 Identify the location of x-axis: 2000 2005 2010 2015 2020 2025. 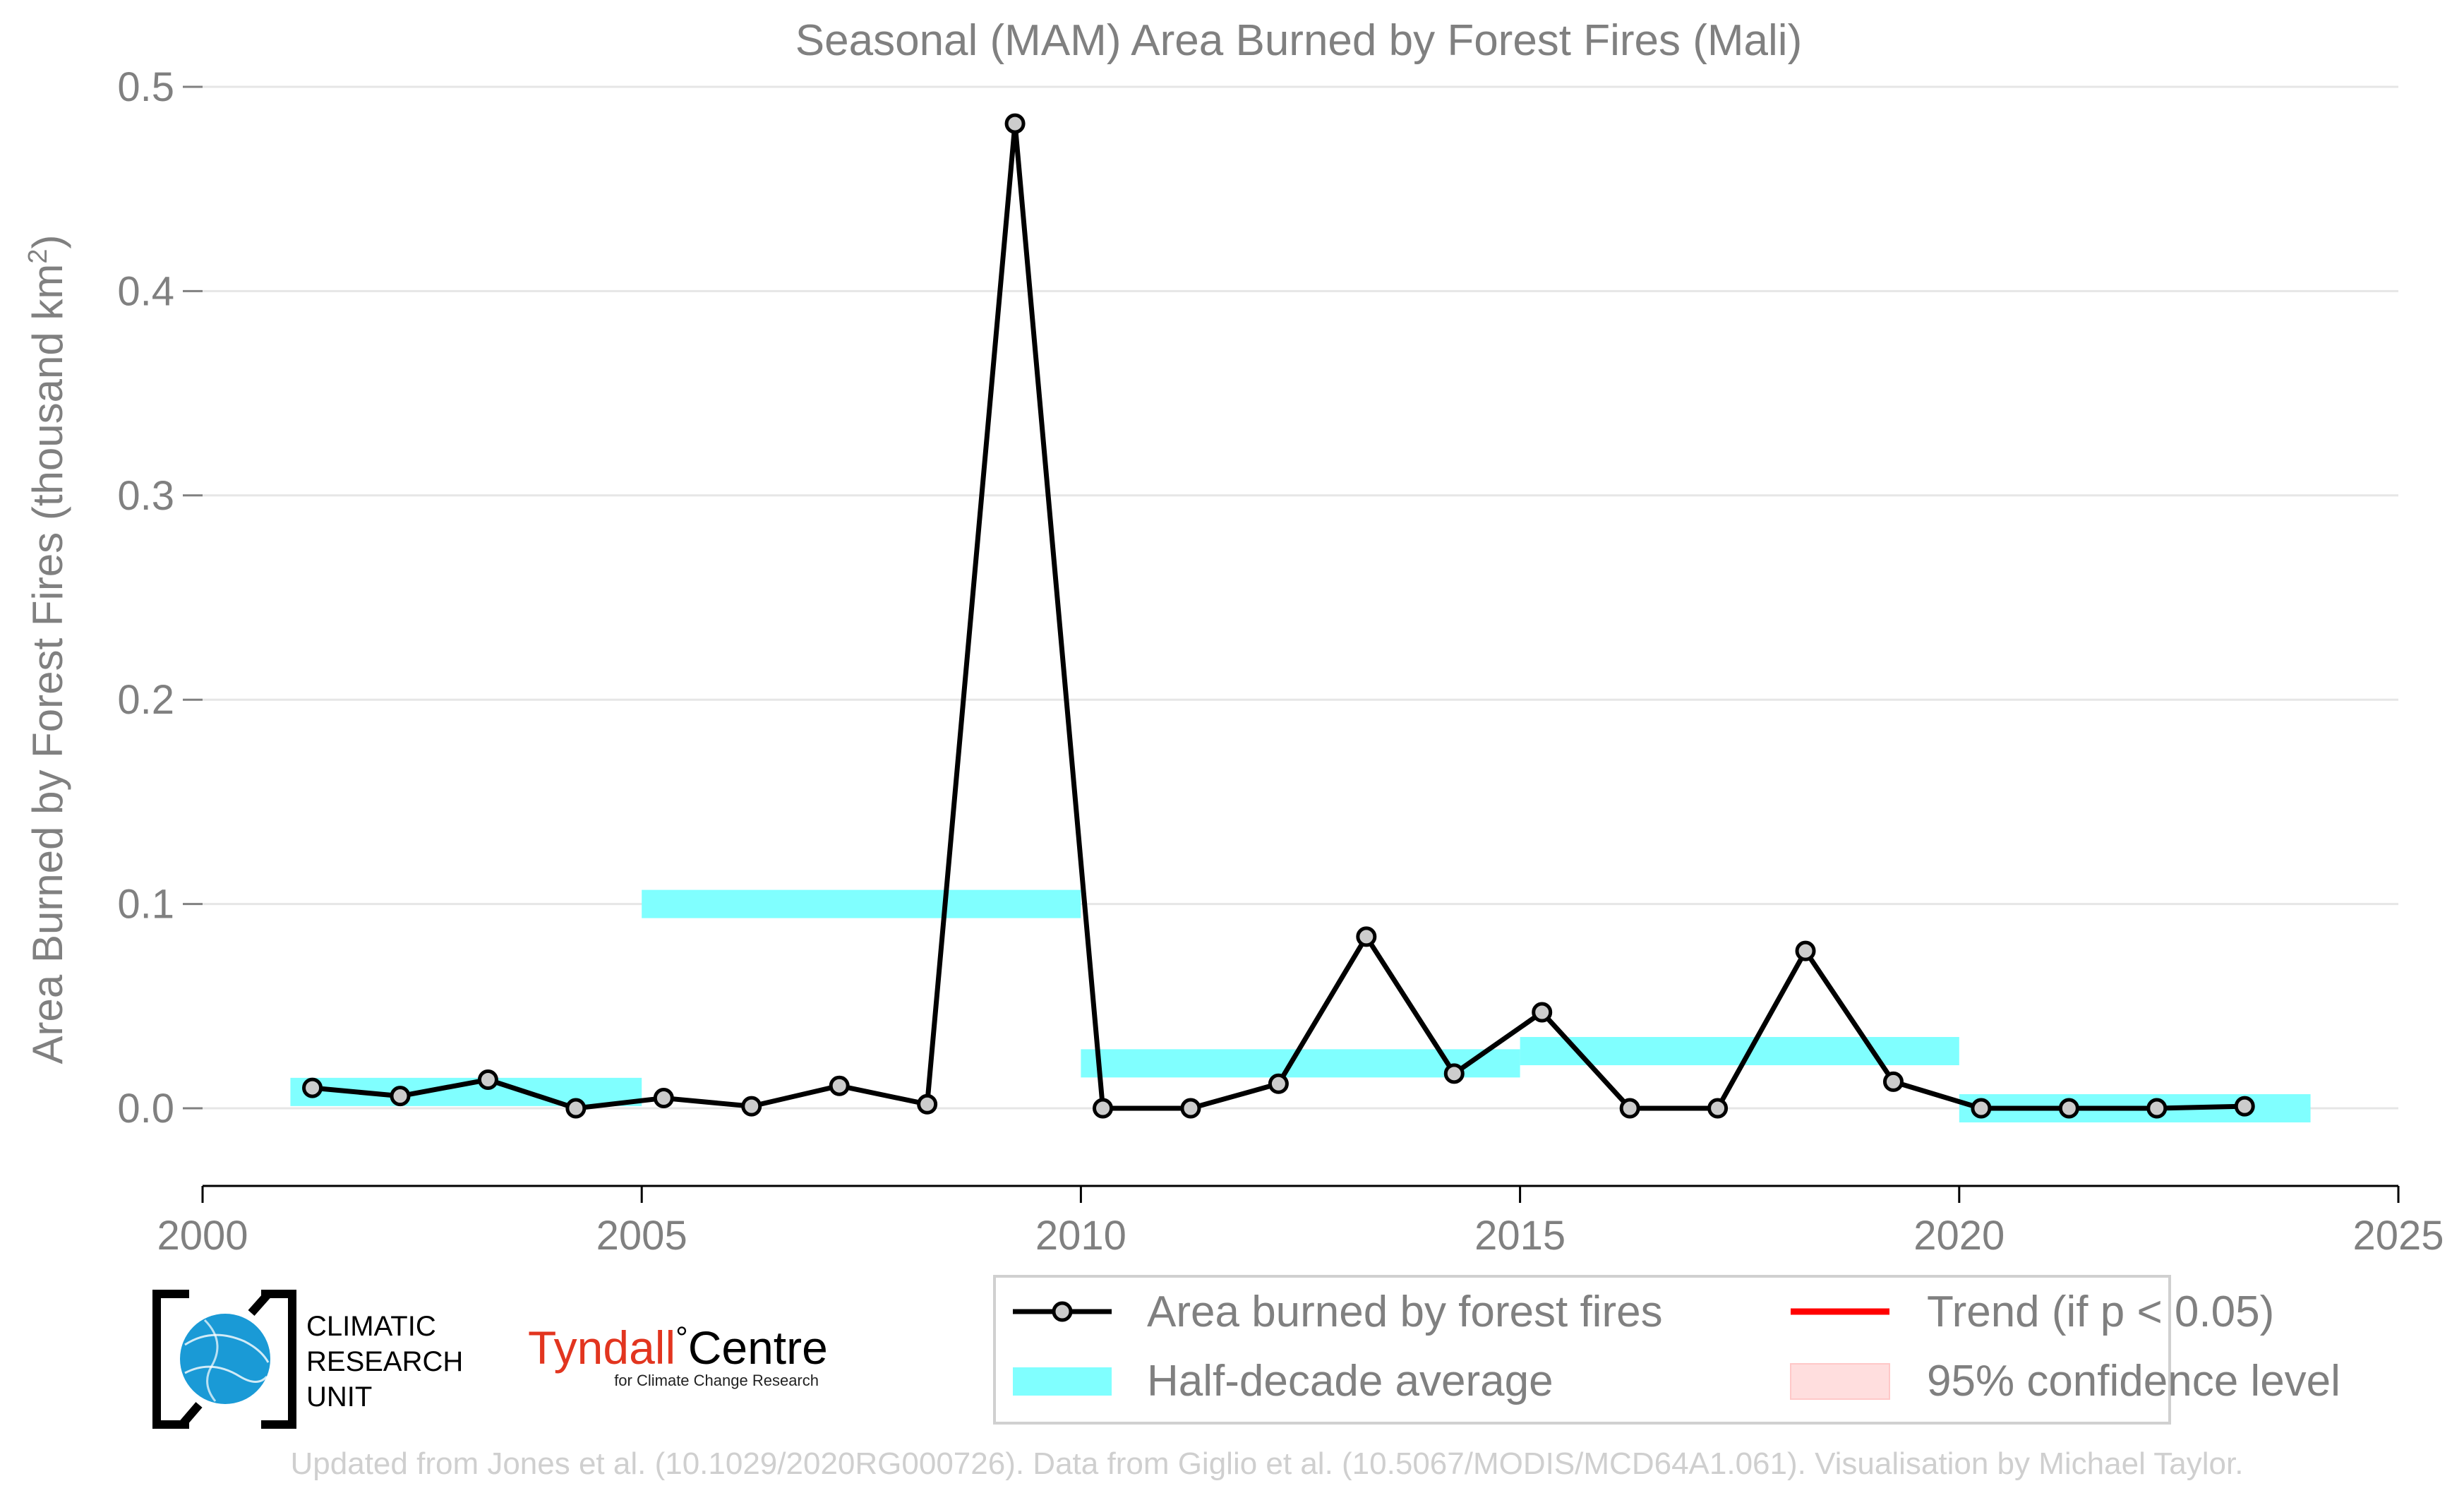
(1300, 1222).